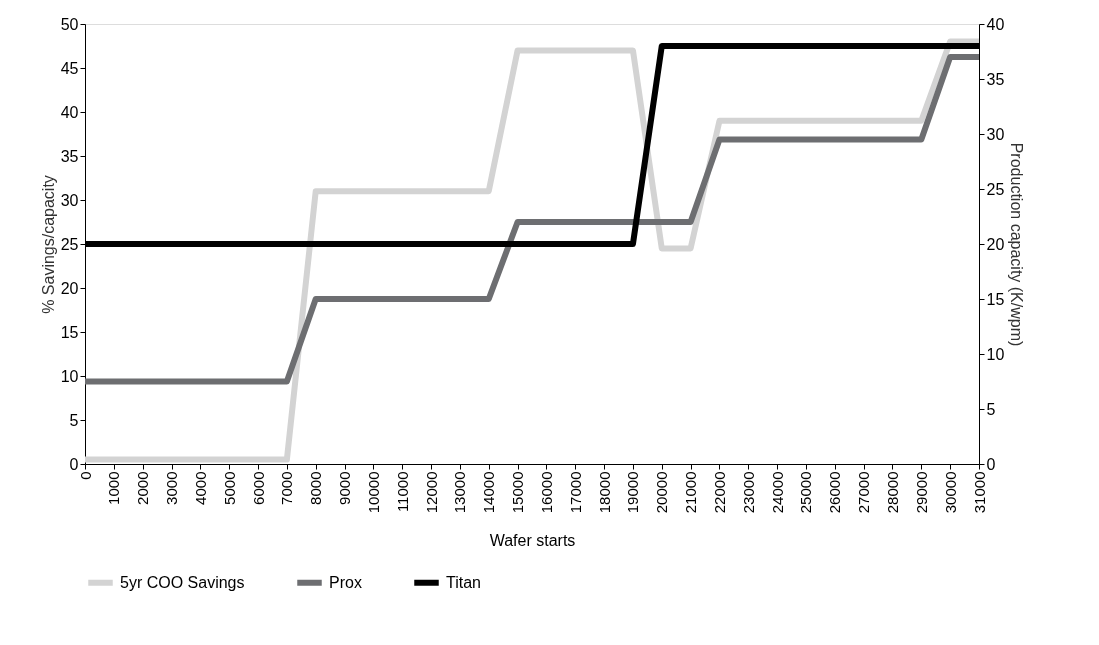 This screenshot has width=1099, height=645. What do you see at coordinates (864, 492) in the screenshot?
I see `x-tick-label: 27000` at bounding box center [864, 492].